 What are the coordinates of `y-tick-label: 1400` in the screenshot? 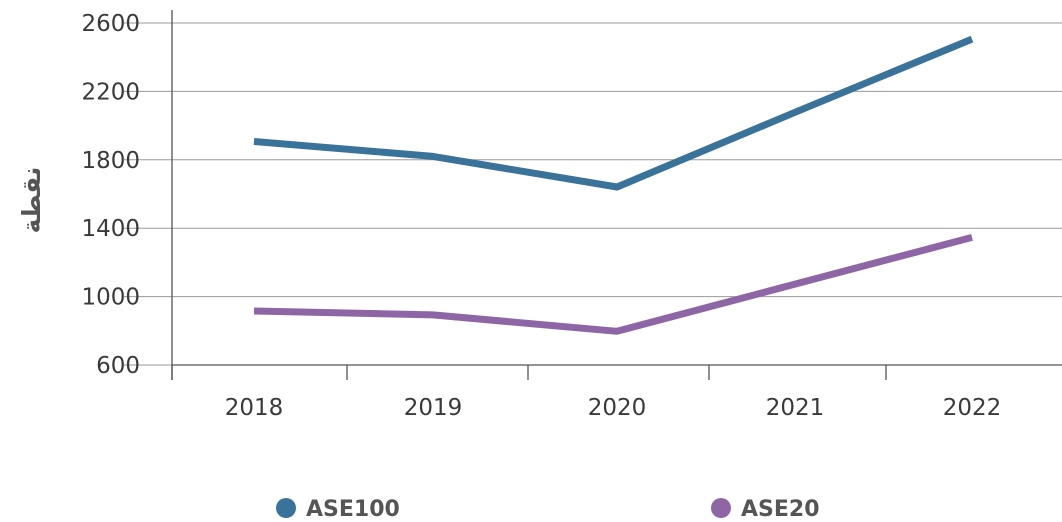 It's located at (110, 229).